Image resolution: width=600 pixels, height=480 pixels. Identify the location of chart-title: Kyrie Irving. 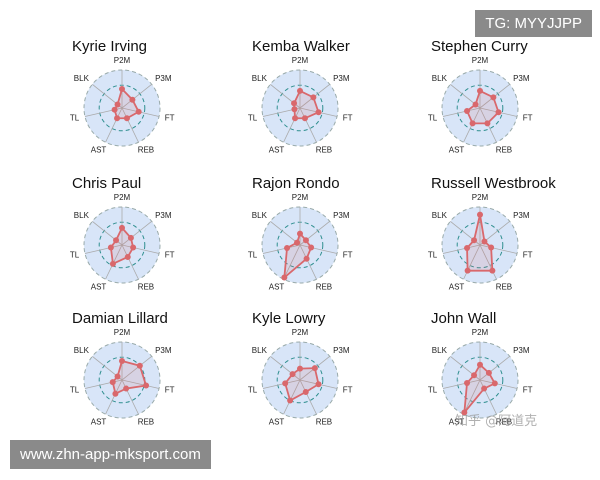
(109, 46).